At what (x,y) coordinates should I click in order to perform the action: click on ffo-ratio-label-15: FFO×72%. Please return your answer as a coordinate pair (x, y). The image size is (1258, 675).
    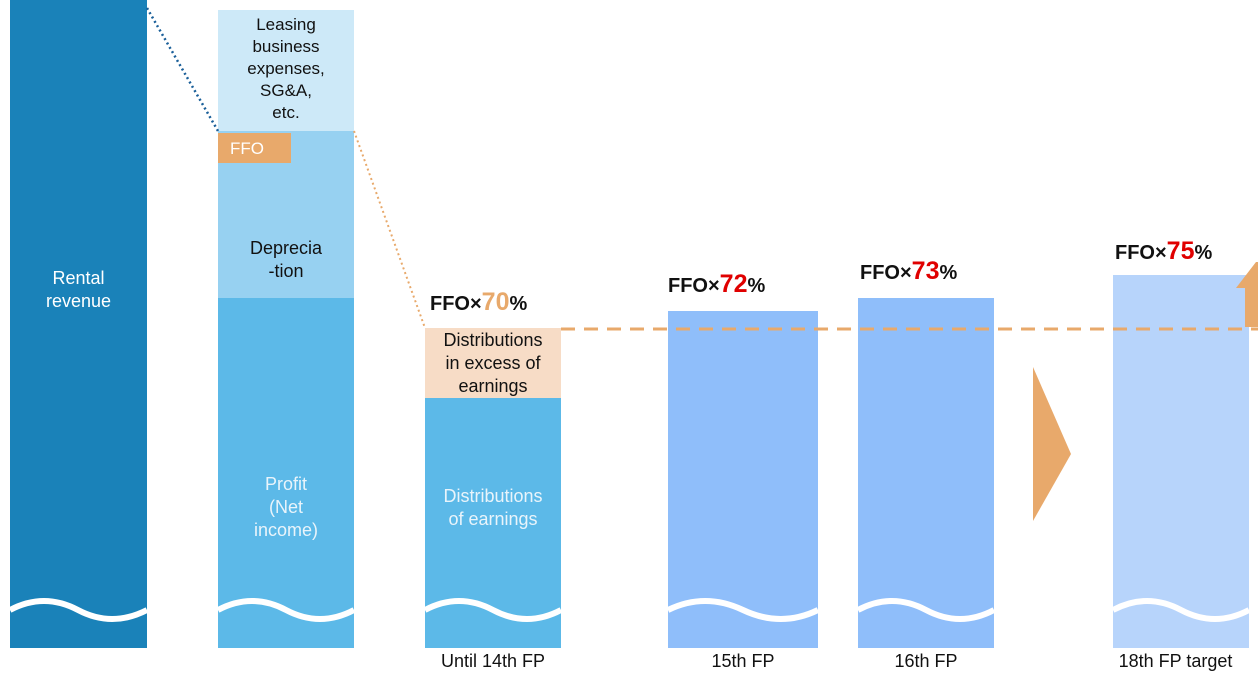
    Looking at the image, I should click on (716, 284).